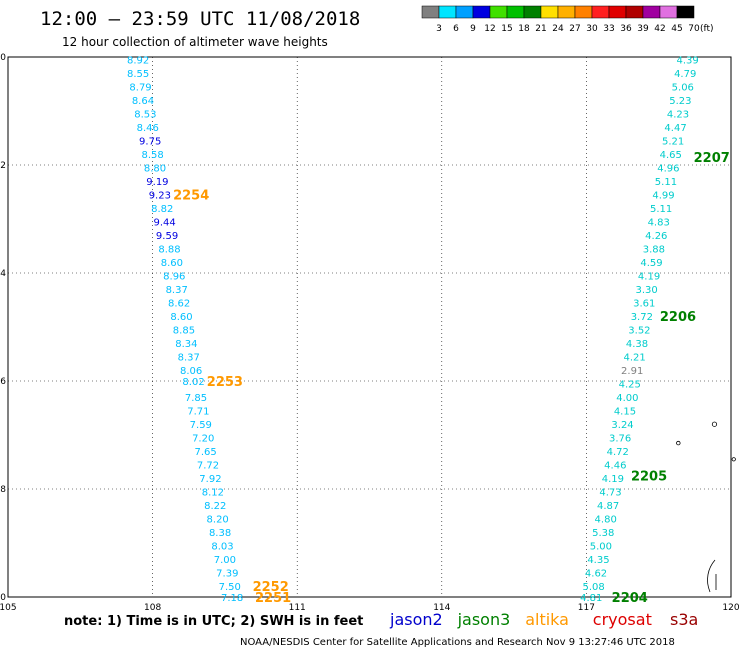  I want to click on wave-height-label: 8.38, so click(220, 533).